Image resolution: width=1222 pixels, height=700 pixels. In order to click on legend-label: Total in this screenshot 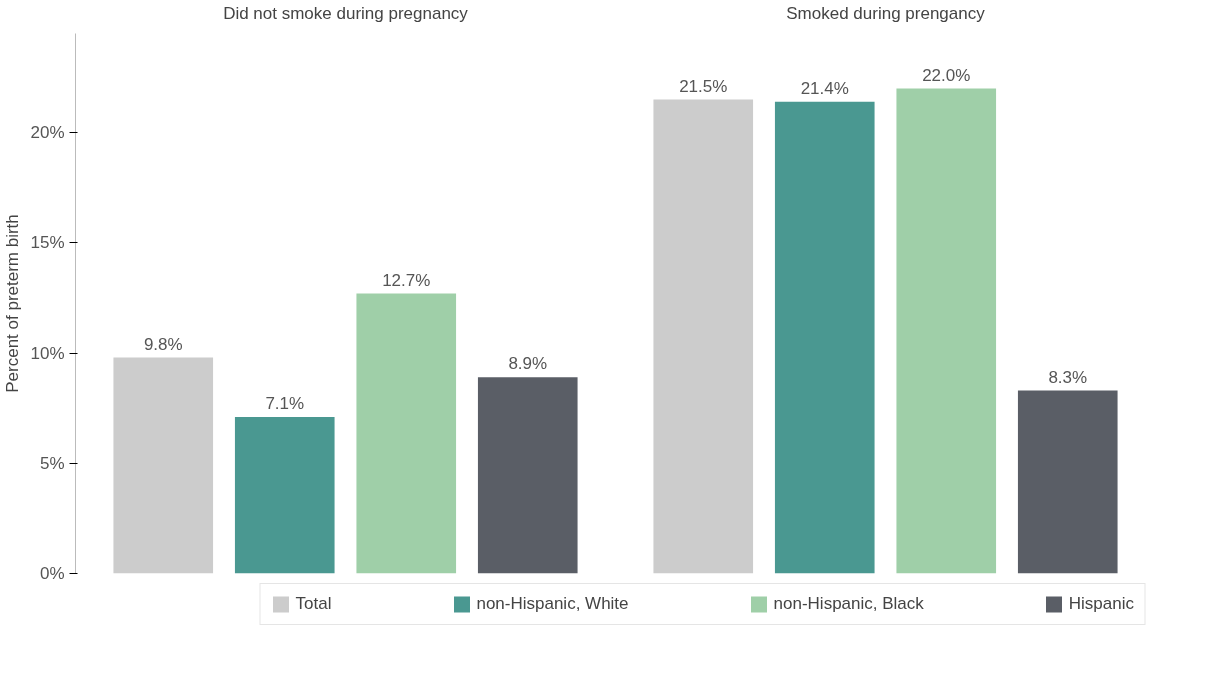, I will do `click(313, 604)`.